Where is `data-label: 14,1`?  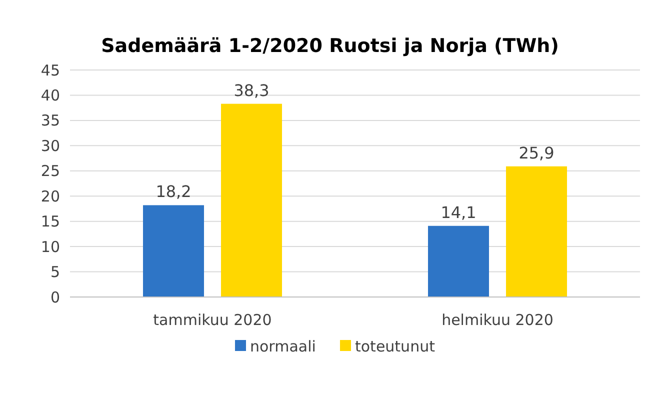
data-label: 14,1 is located at coordinates (458, 212).